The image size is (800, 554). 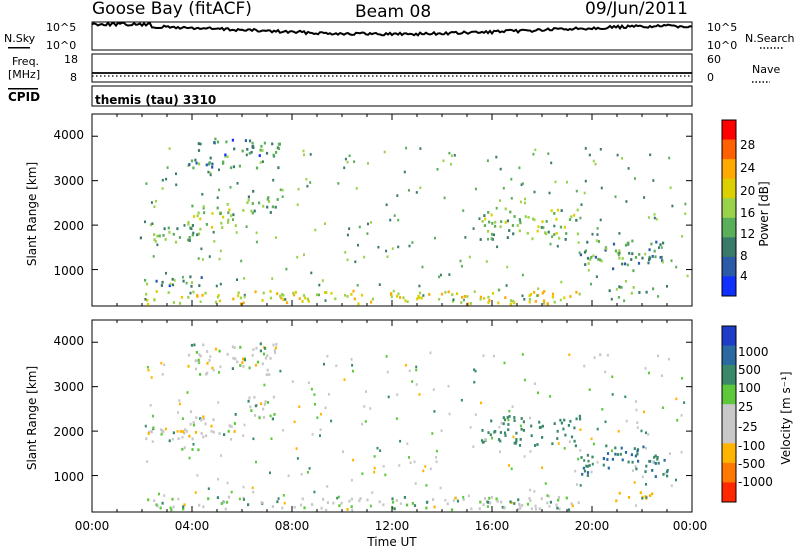 What do you see at coordinates (755, 482) in the screenshot?
I see `vel-cbar-tick-m1000: -1000` at bounding box center [755, 482].